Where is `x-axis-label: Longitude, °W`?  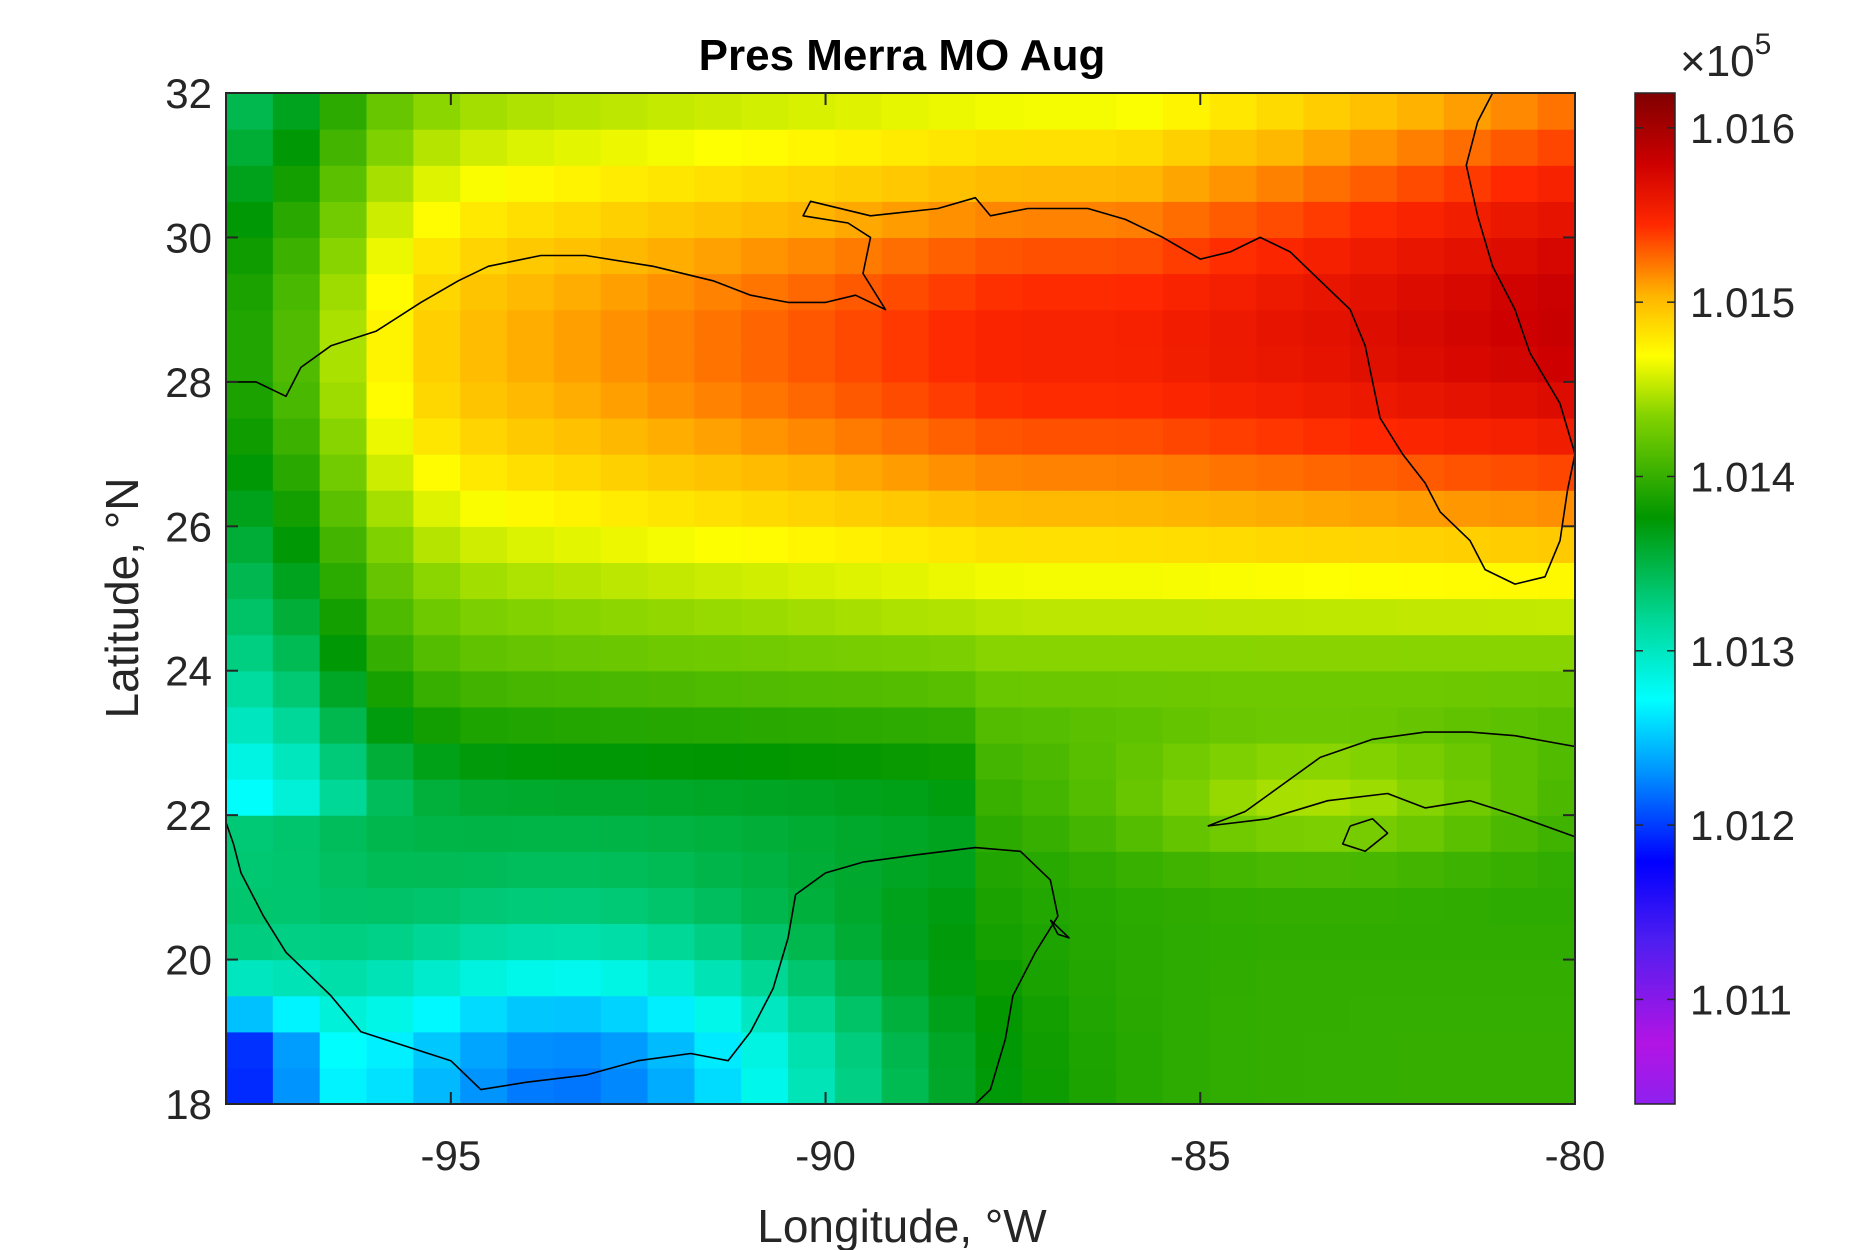
x-axis-label: Longitude, °W is located at coordinates (902, 1225).